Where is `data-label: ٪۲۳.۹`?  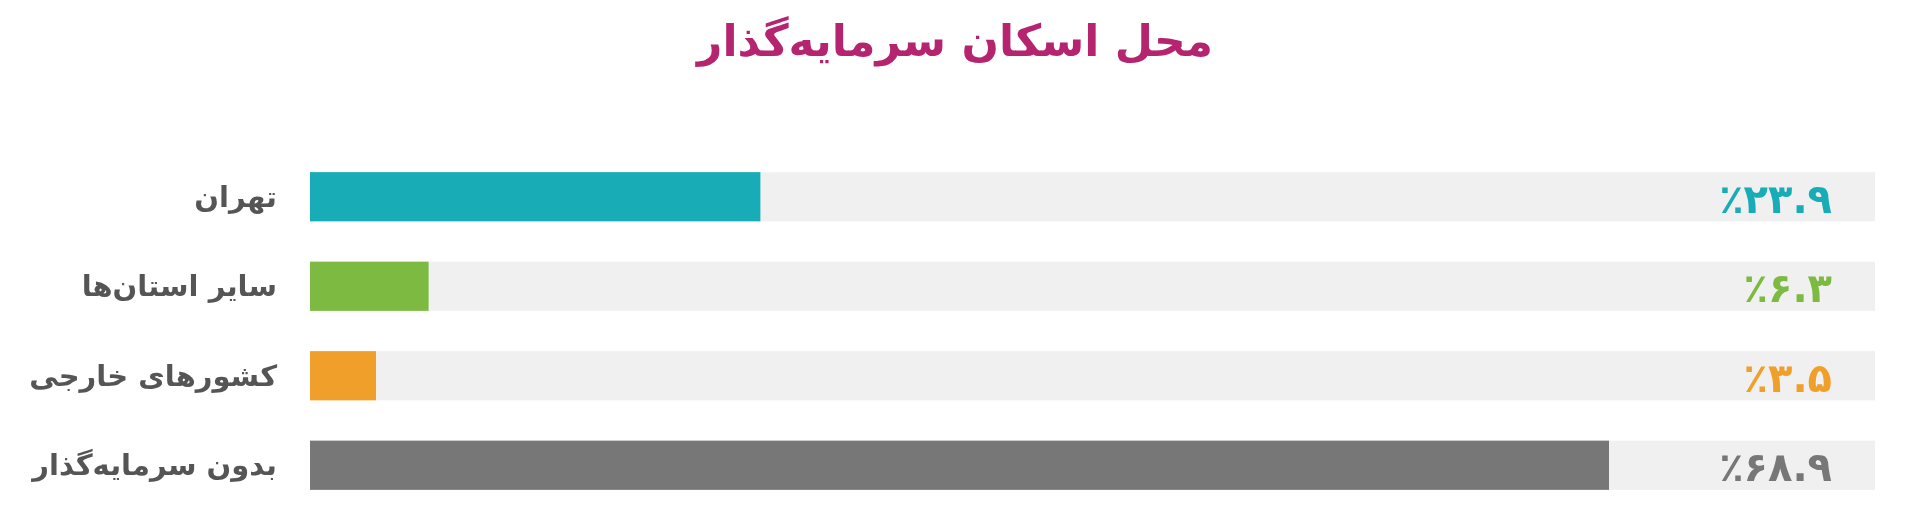 data-label: ٪۲۳.۹ is located at coordinates (1775, 198).